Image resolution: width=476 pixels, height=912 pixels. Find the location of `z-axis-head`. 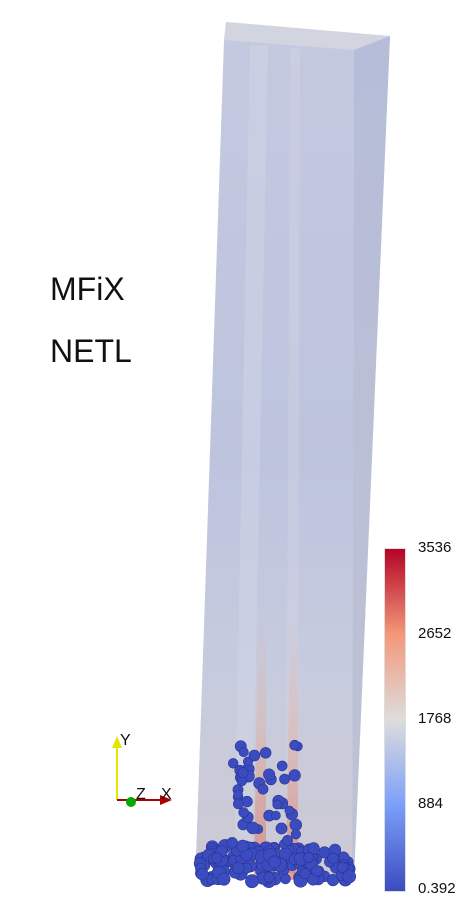

z-axis-head is located at coordinates (131, 802).